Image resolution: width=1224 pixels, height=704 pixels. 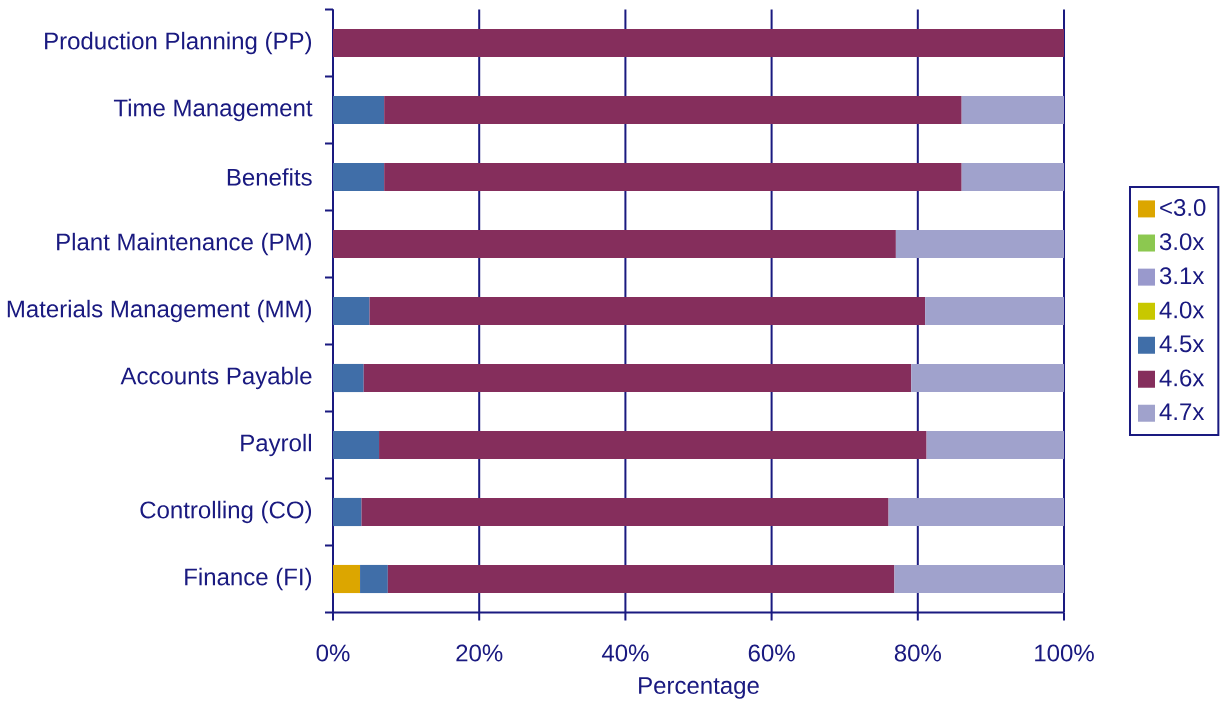 I want to click on x-tick-label: 100%, so click(x=1064, y=653).